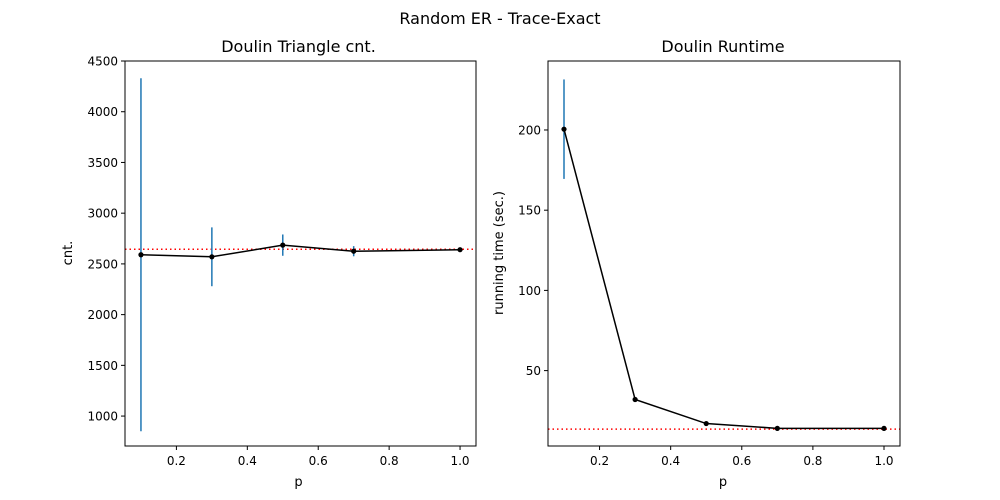 Image resolution: width=1000 pixels, height=500 pixels. What do you see at coordinates (102, 112) in the screenshot?
I see `y-tick-label: 4000` at bounding box center [102, 112].